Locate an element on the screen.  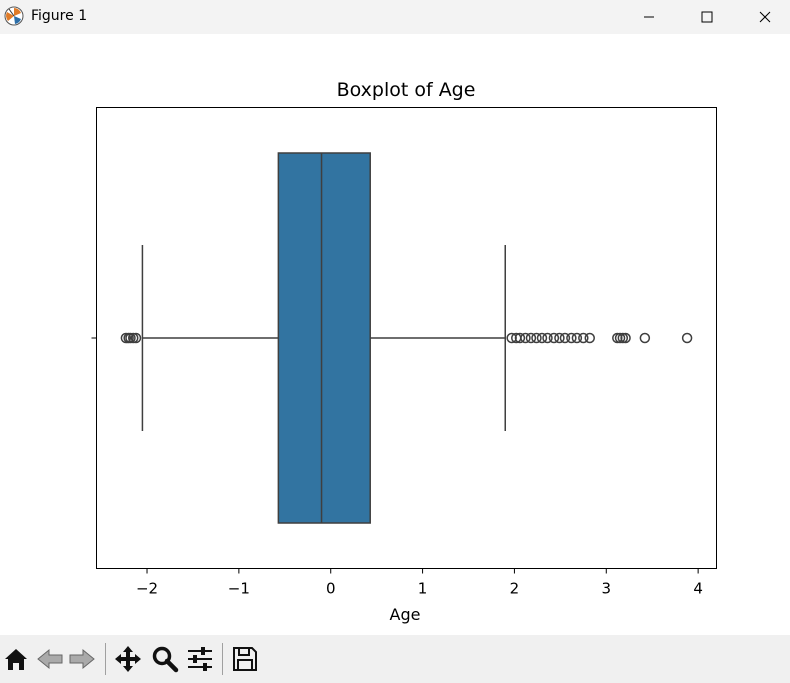
window-title: Figure 1 is located at coordinates (59, 16).